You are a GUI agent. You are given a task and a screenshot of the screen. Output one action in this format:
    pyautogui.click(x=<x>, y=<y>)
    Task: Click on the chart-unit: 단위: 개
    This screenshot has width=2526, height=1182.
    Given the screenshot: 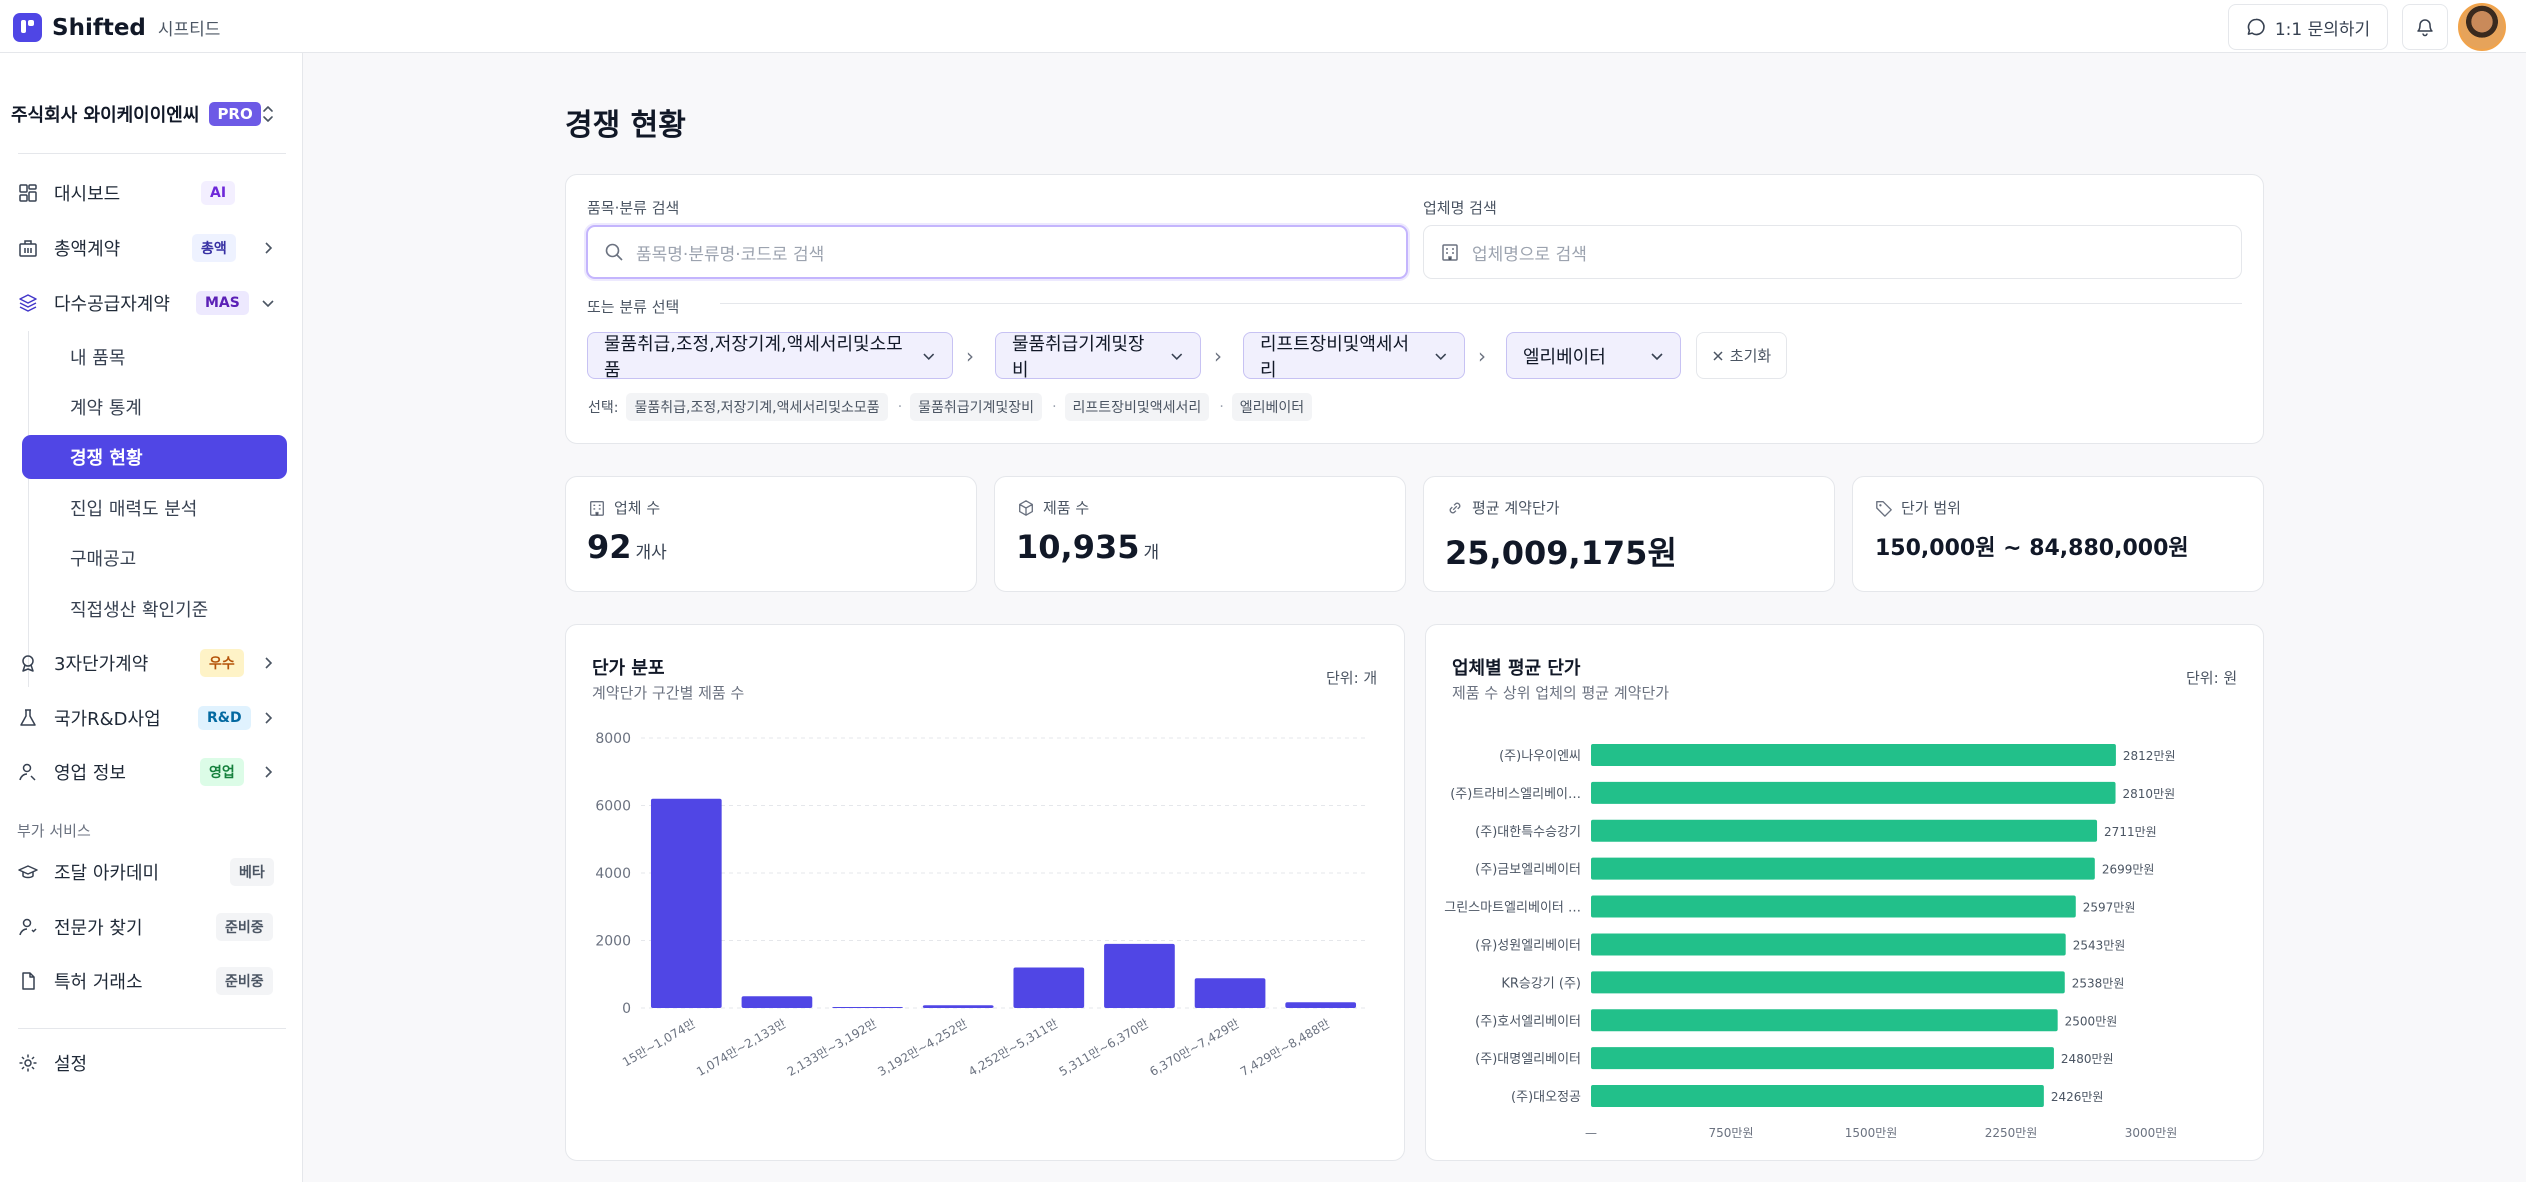 What is the action you would take?
    pyautogui.click(x=1352, y=678)
    